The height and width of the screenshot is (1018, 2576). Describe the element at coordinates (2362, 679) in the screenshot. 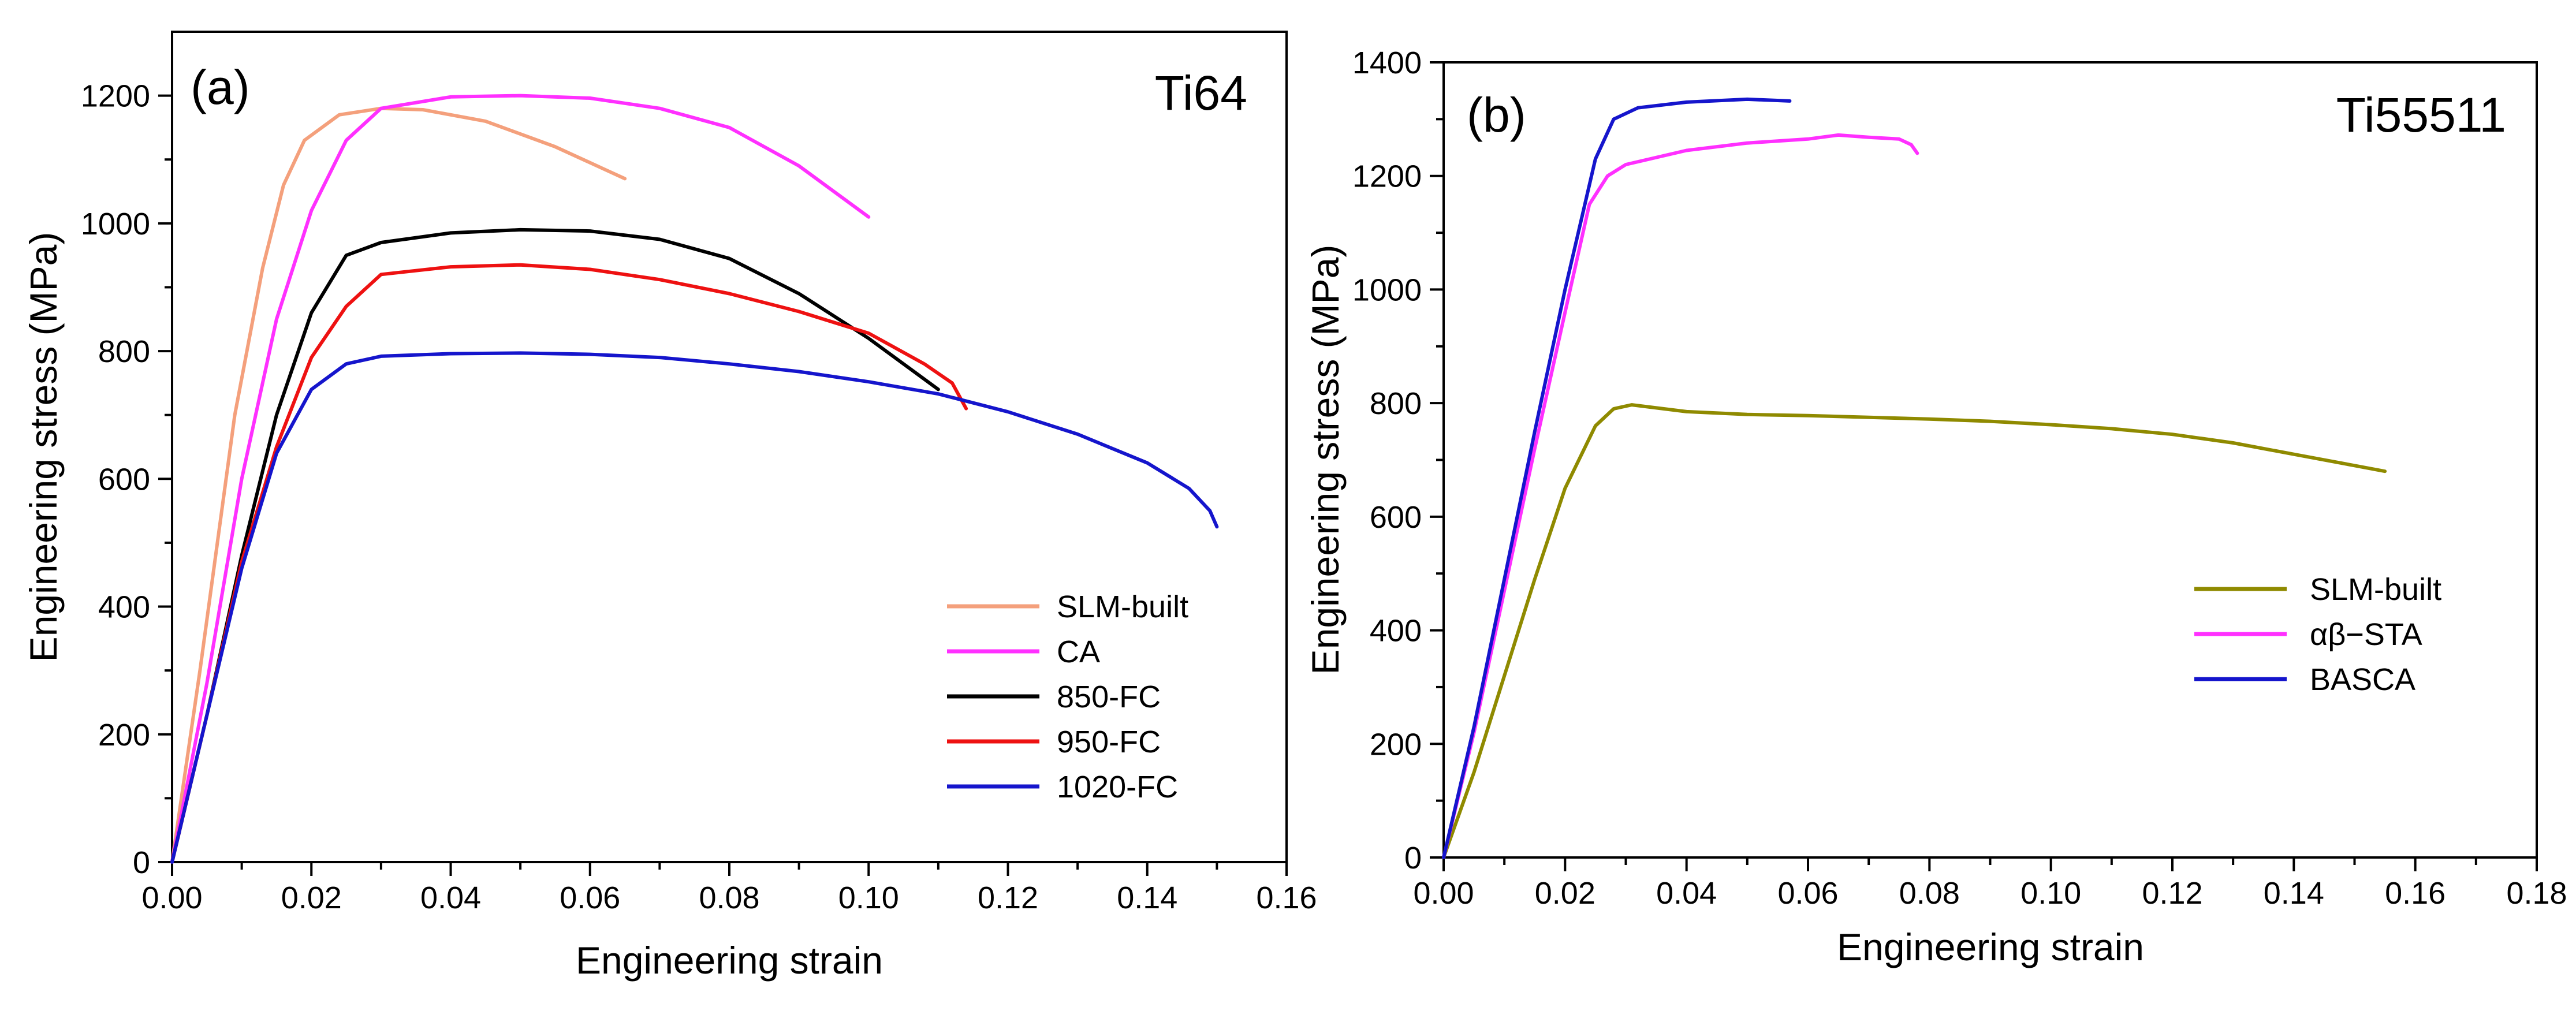

I see `legend-label: BASCA` at that location.